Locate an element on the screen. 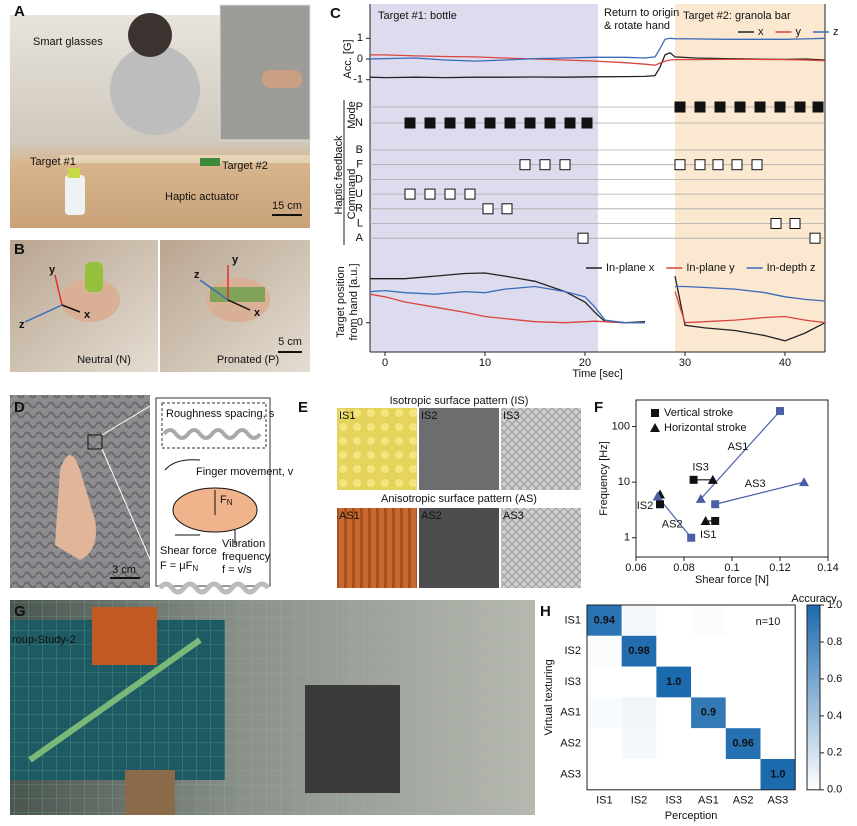 The image size is (857, 826). title: Anisotropic surface pattern (AS) is located at coordinates (459, 499).